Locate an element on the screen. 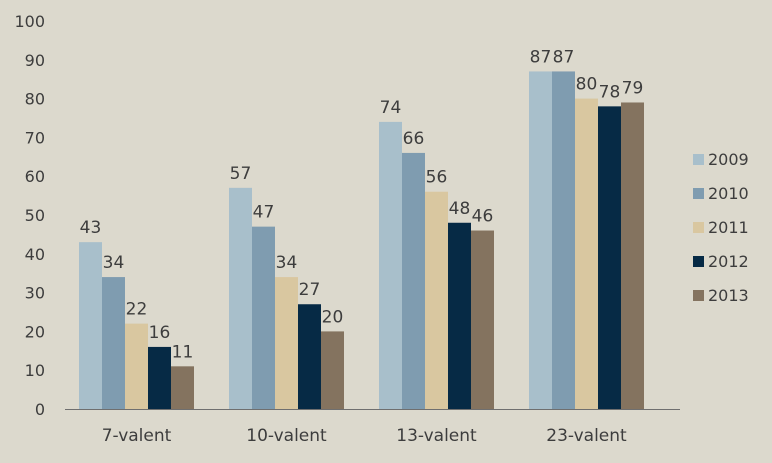 The width and height of the screenshot is (772, 463). y-tick-label: 0 is located at coordinates (40, 409).